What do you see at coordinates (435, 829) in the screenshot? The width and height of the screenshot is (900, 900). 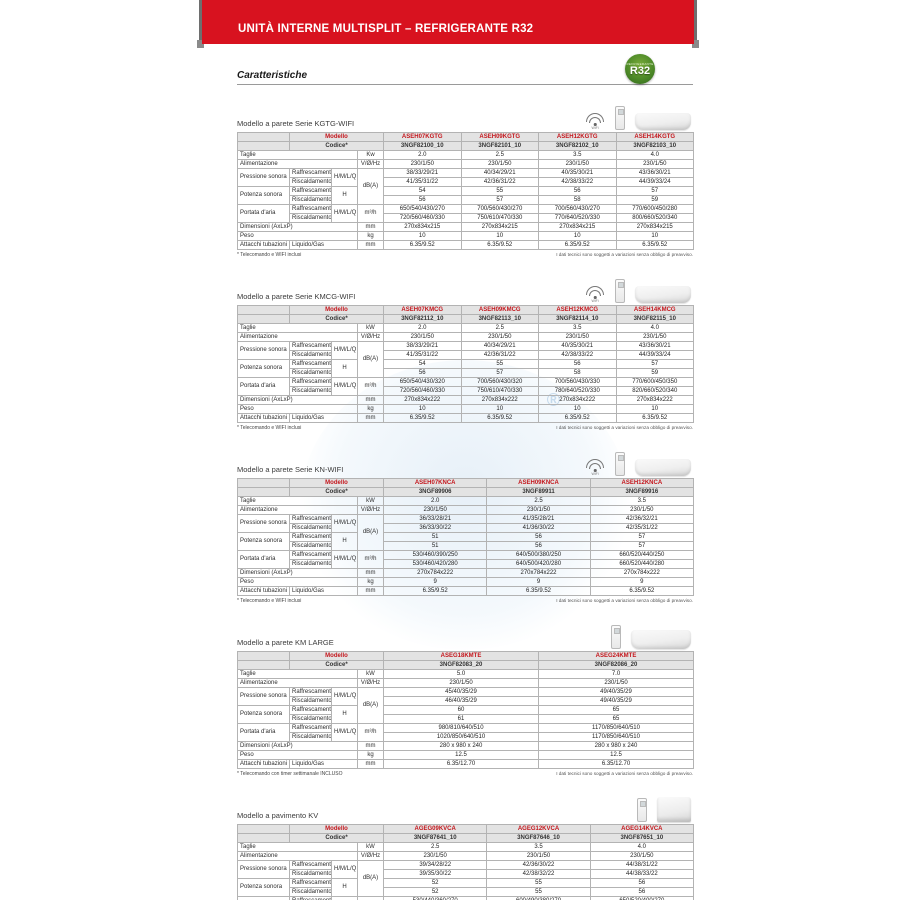 I see `model-name: AGEG09KVCA` at bounding box center [435, 829].